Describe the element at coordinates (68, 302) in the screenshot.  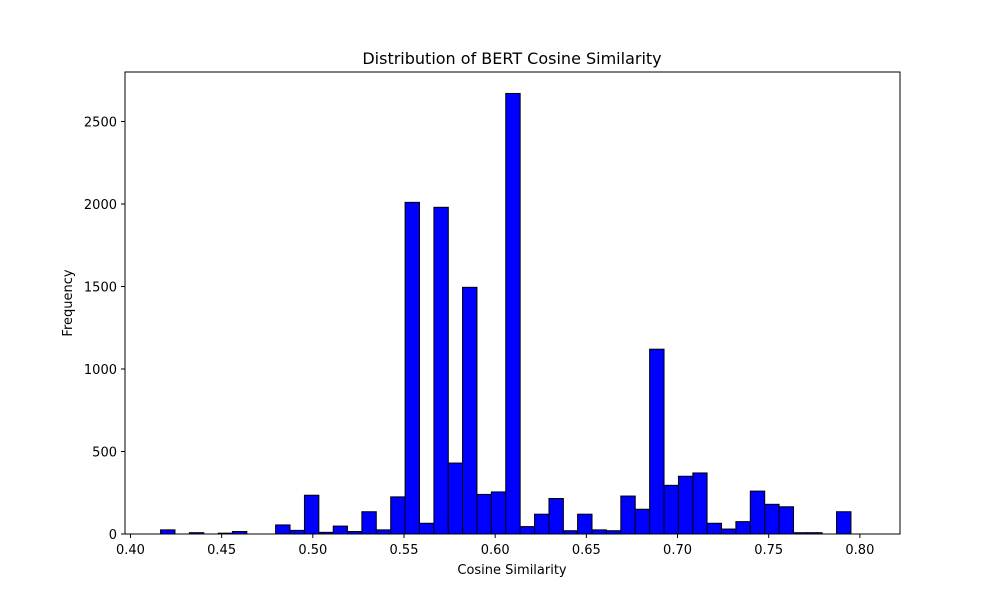
I see `y-axis-label: Frequency` at that location.